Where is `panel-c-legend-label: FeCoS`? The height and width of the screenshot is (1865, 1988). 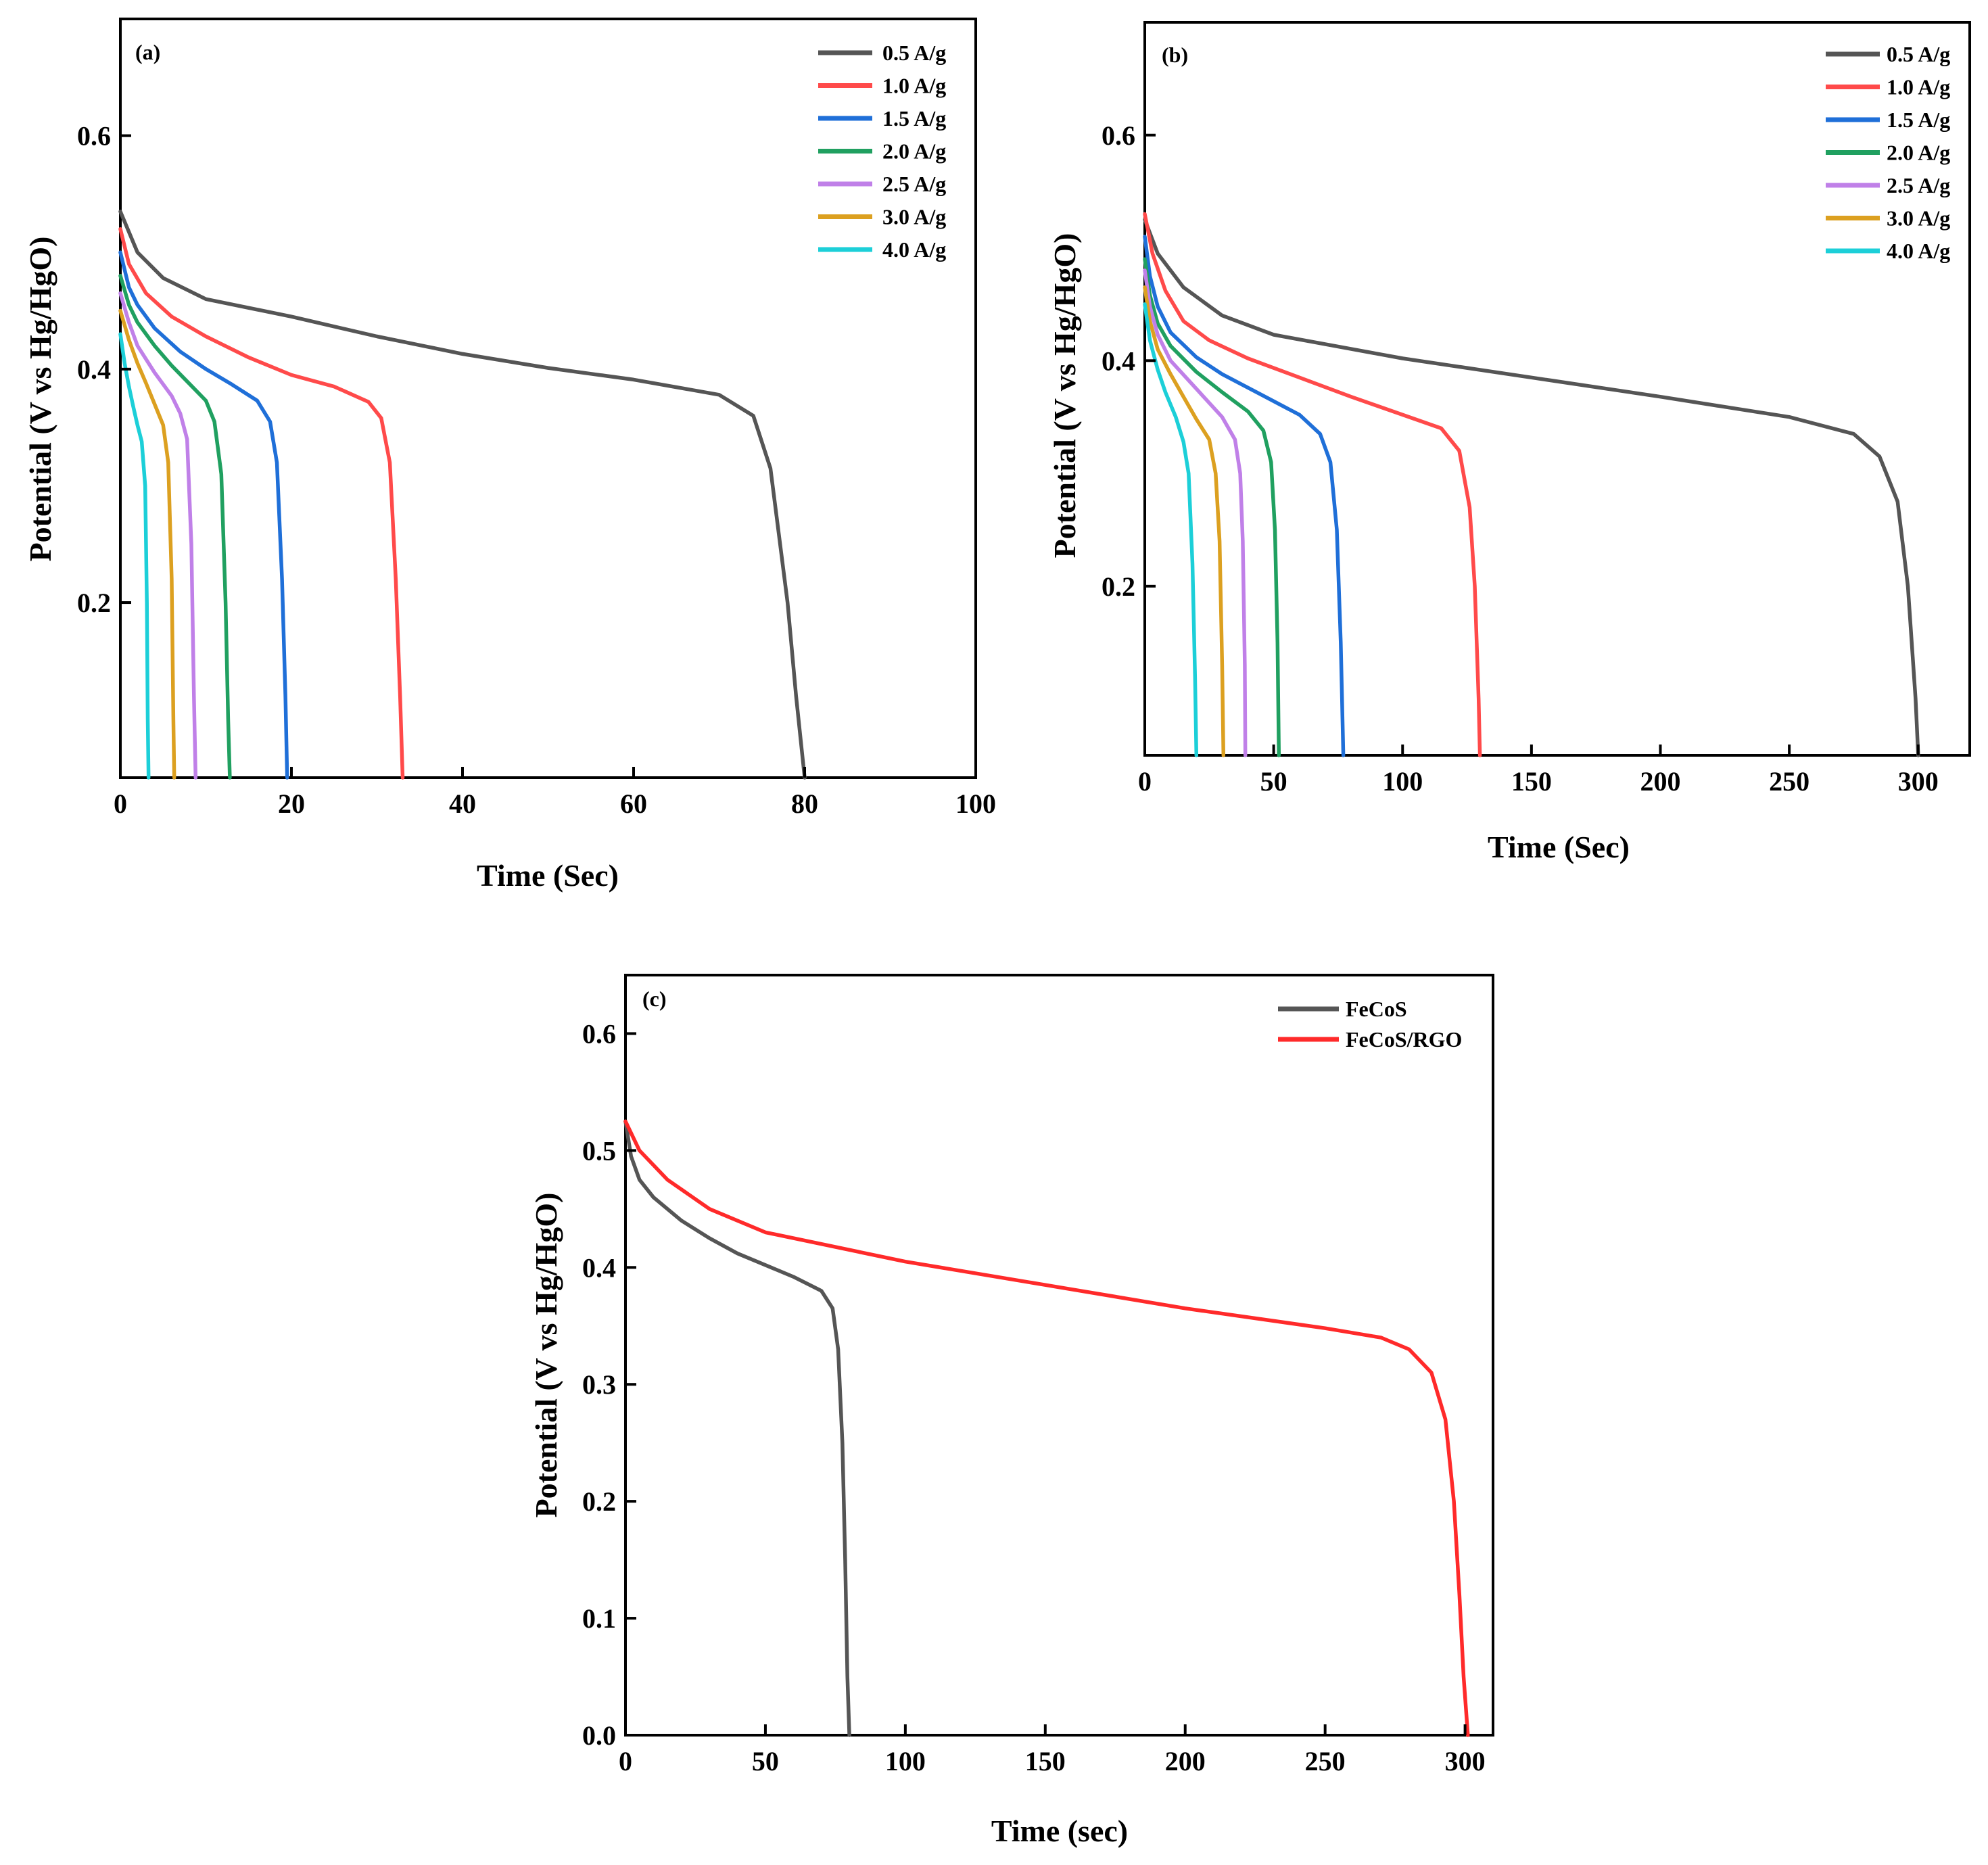 panel-c-legend-label: FeCoS is located at coordinates (1377, 1009).